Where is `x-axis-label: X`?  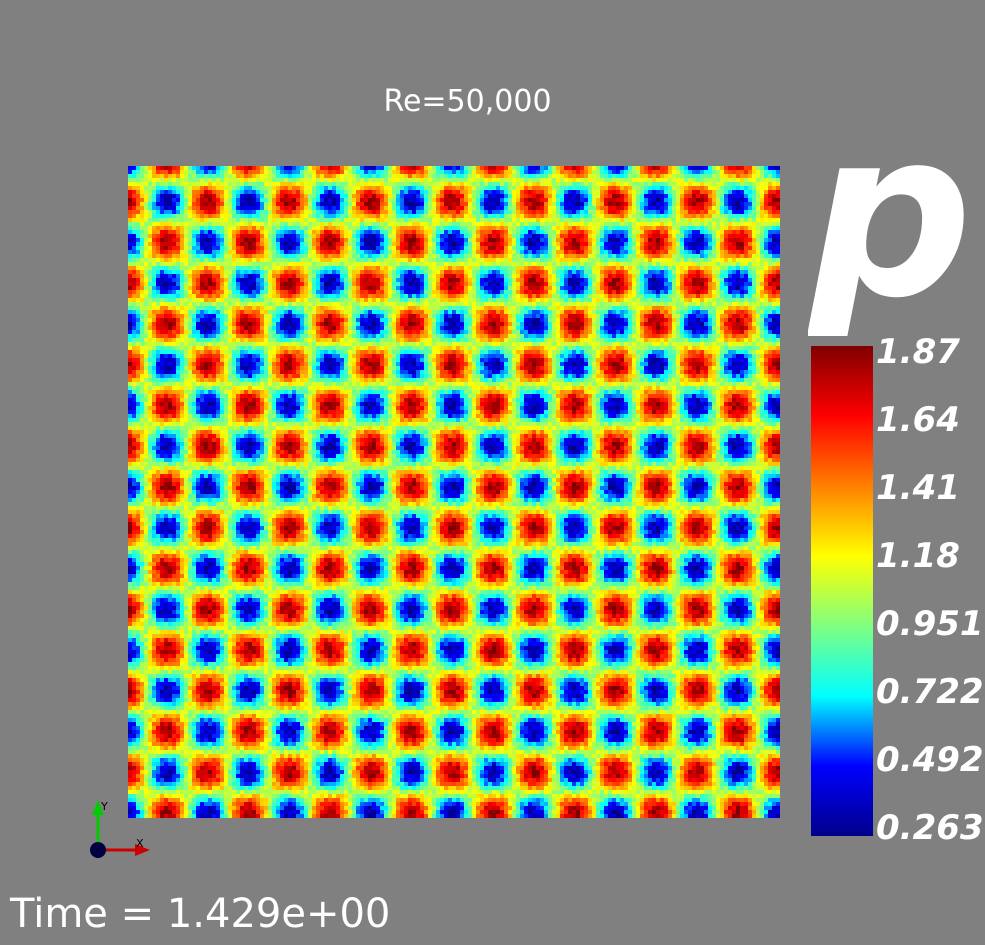 x-axis-label: X is located at coordinates (140, 843).